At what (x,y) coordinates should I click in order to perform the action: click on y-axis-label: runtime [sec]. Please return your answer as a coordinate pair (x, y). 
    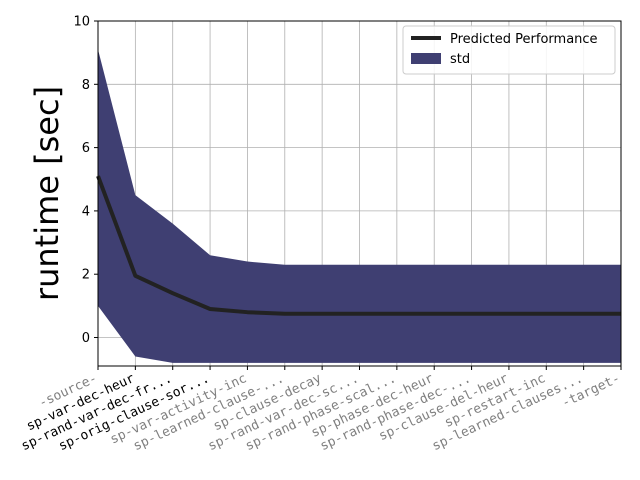
    Looking at the image, I should click on (47, 193).